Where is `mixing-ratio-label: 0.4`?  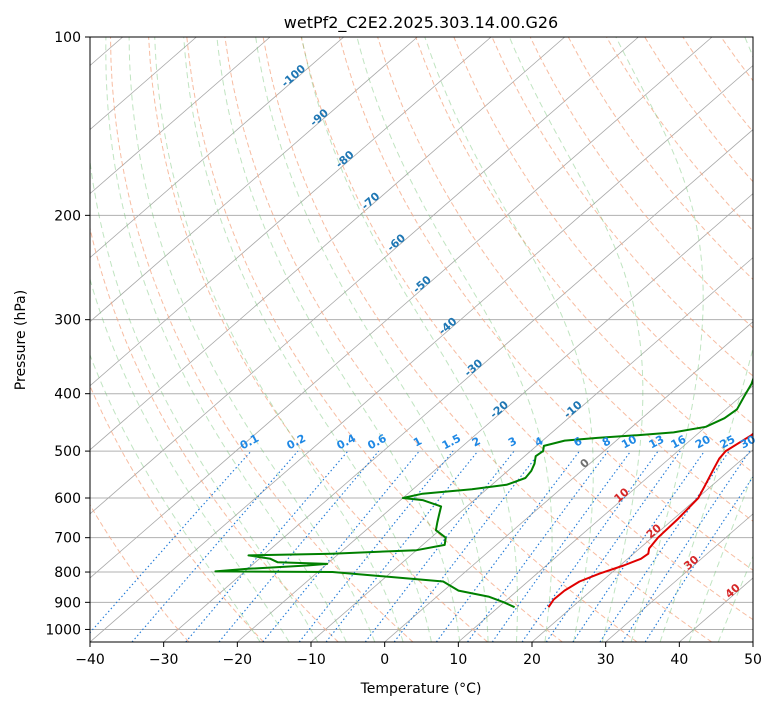 mixing-ratio-label: 0.4 is located at coordinates (347, 442).